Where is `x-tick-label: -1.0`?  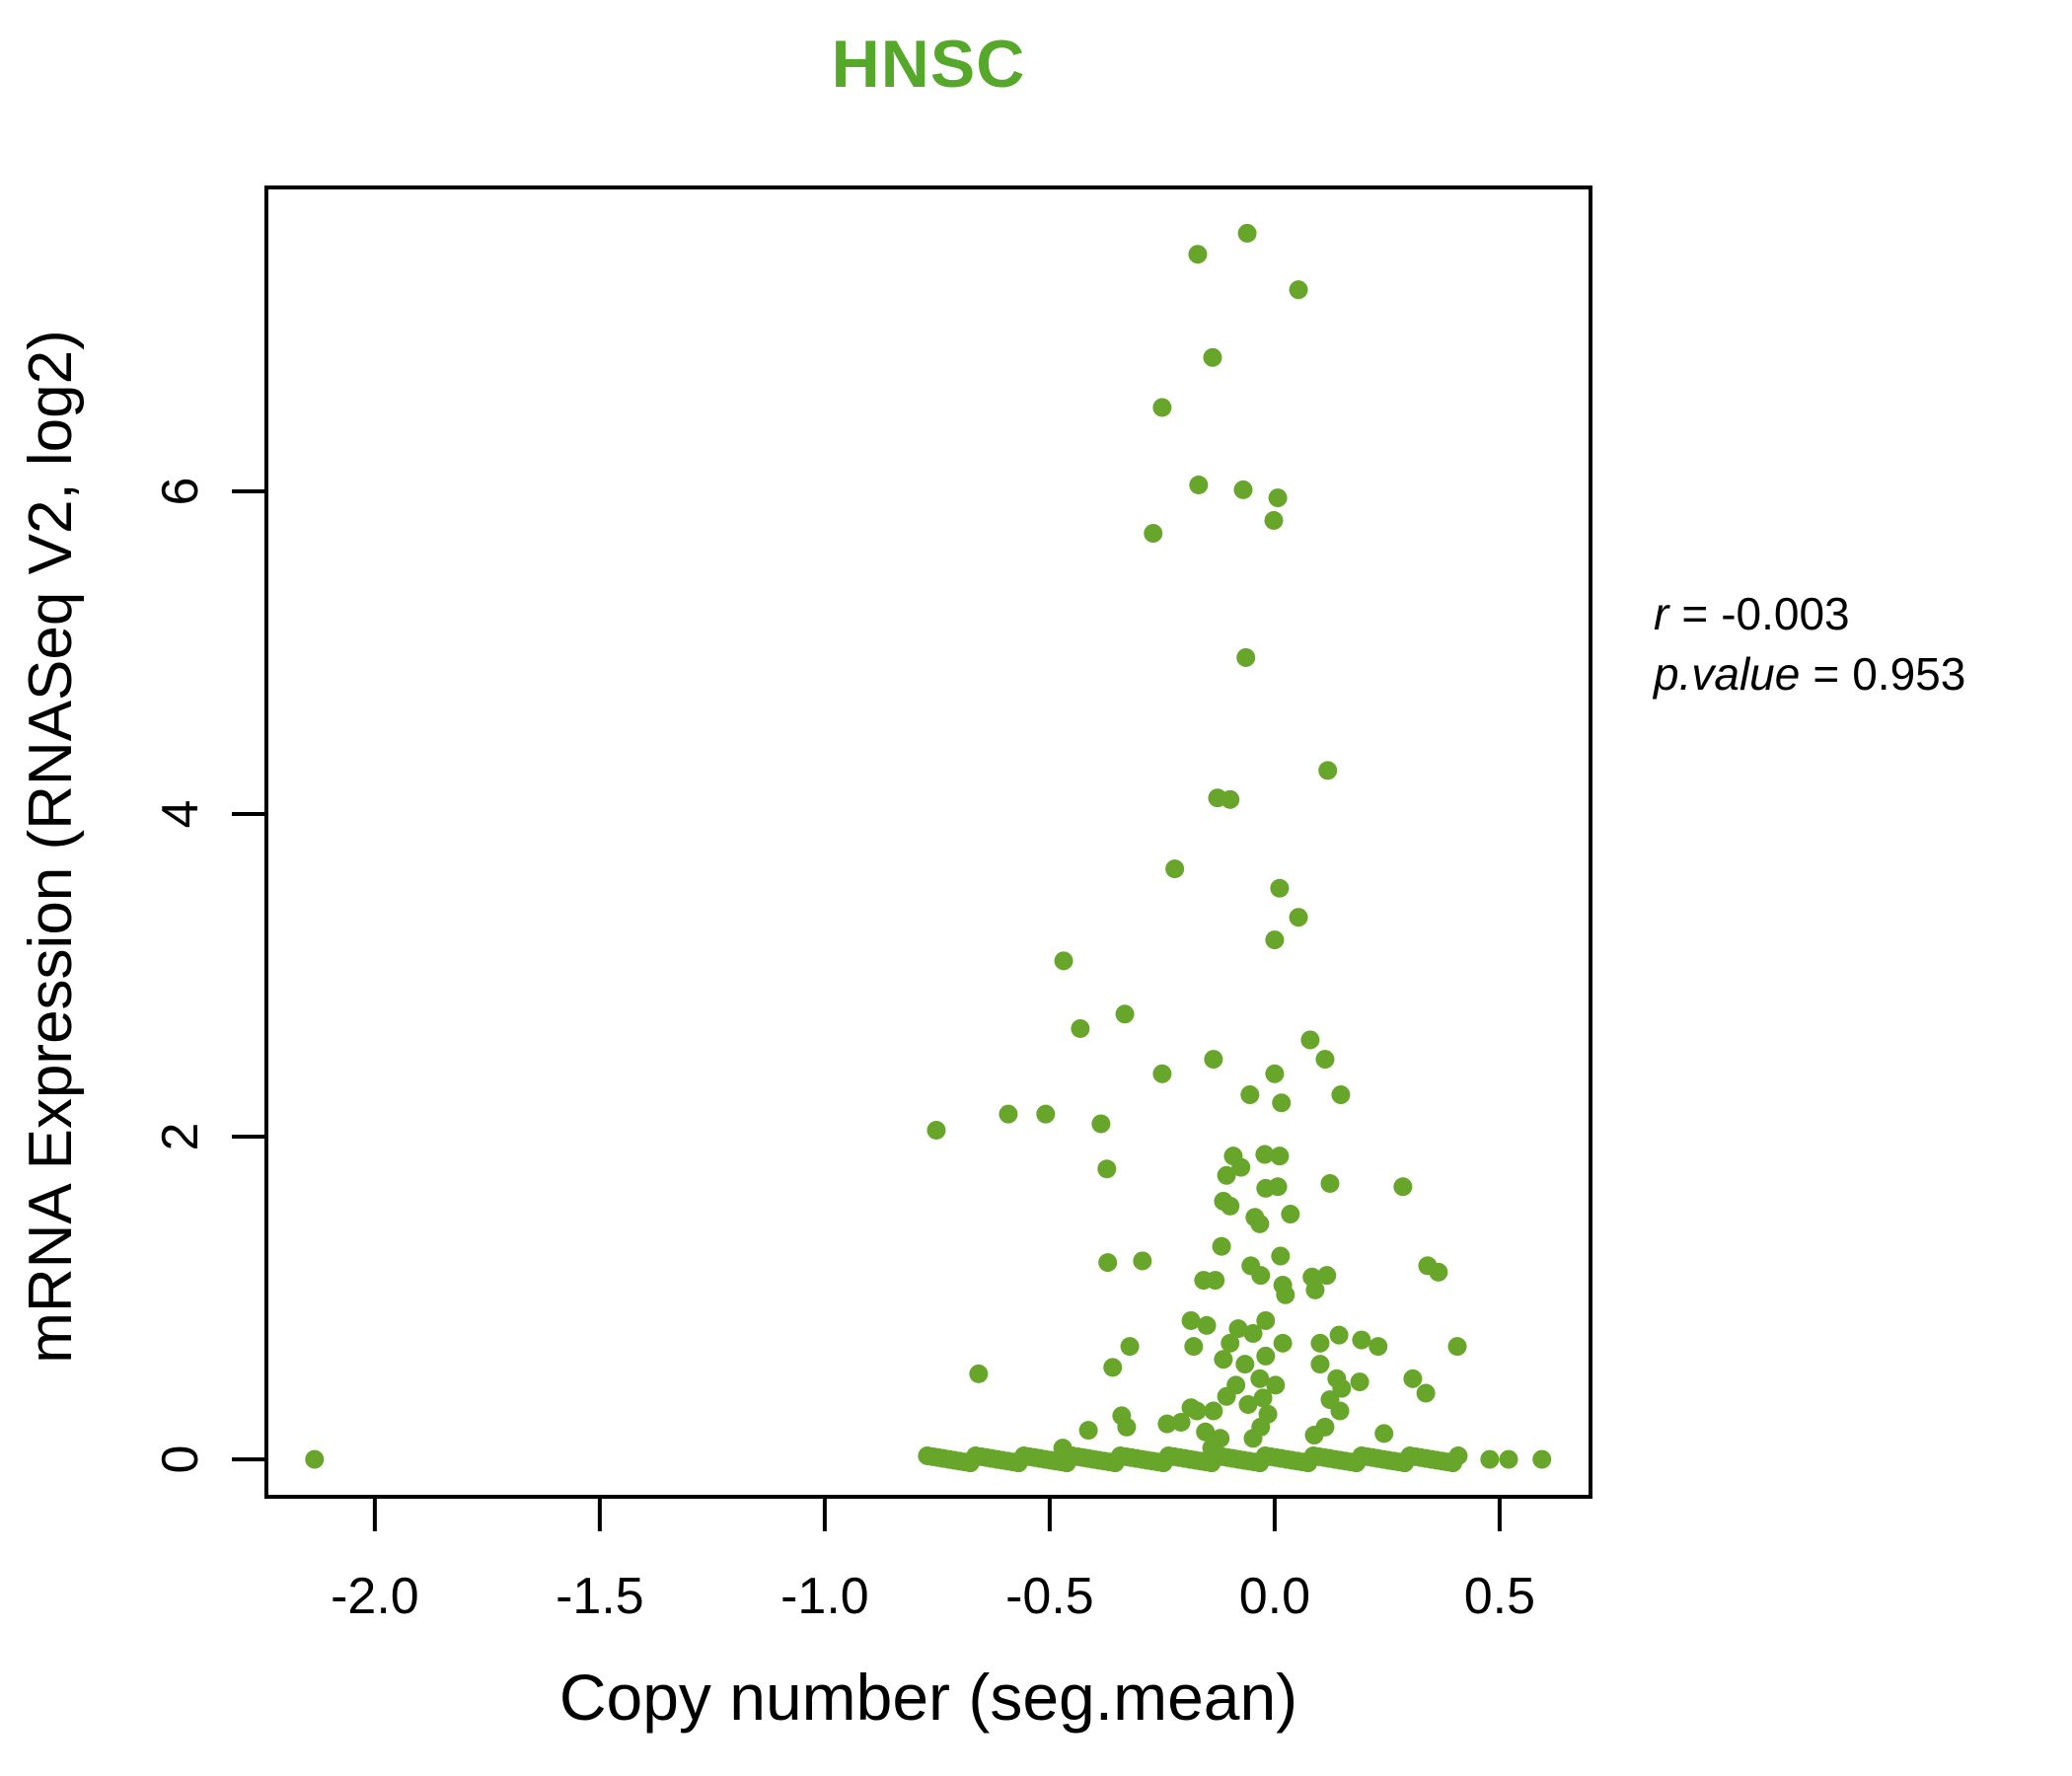 x-tick-label: -1.0 is located at coordinates (825, 1596).